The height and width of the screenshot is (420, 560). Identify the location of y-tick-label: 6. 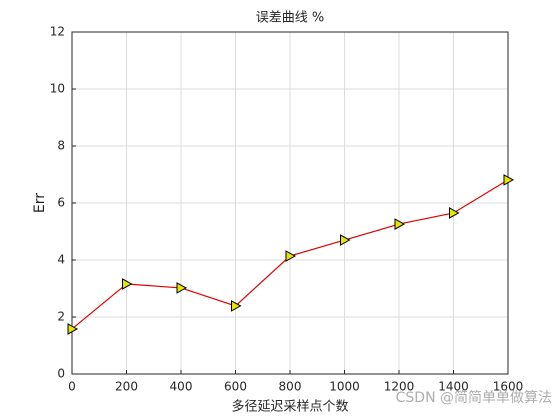
(61, 203).